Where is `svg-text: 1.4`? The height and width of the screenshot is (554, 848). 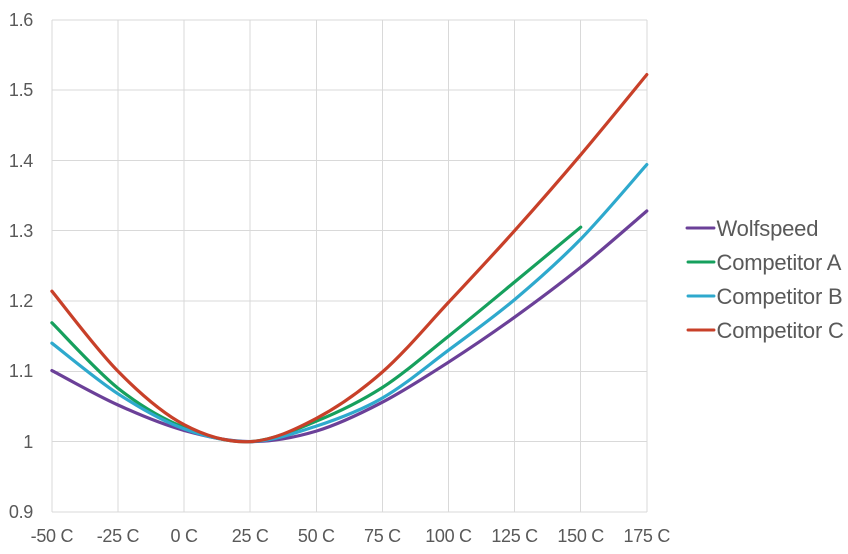
svg-text: 1.4 is located at coordinates (21, 161).